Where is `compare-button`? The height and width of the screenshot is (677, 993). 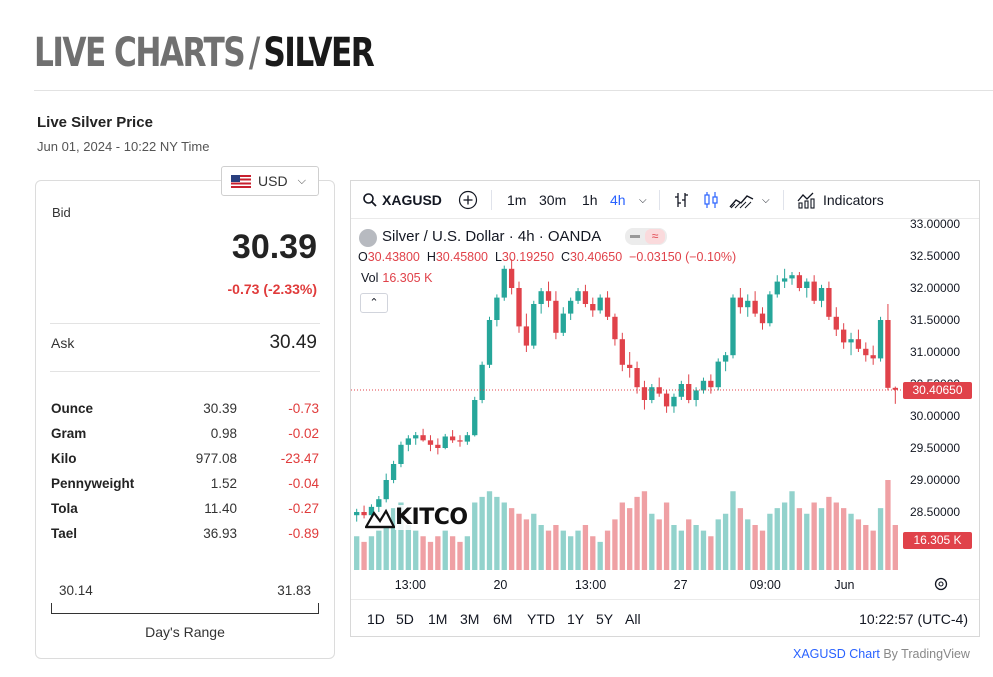 compare-button is located at coordinates (468, 200).